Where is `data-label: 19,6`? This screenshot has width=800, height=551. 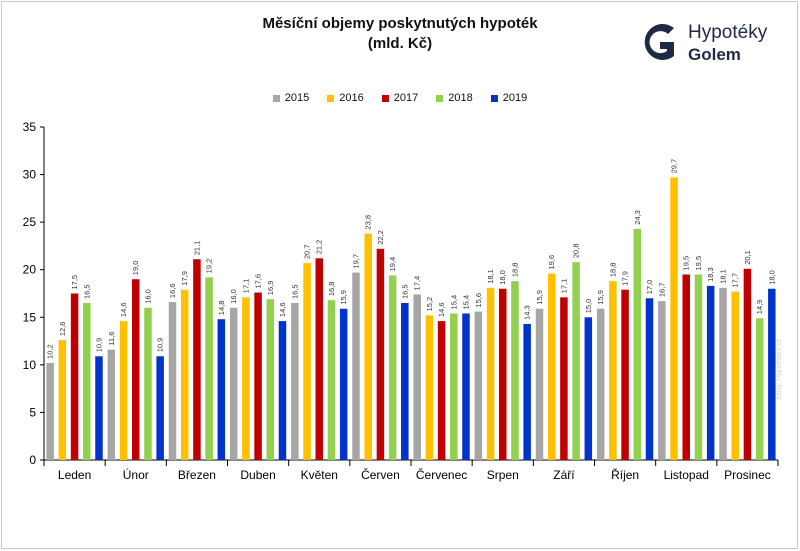 data-label: 19,6 is located at coordinates (551, 262).